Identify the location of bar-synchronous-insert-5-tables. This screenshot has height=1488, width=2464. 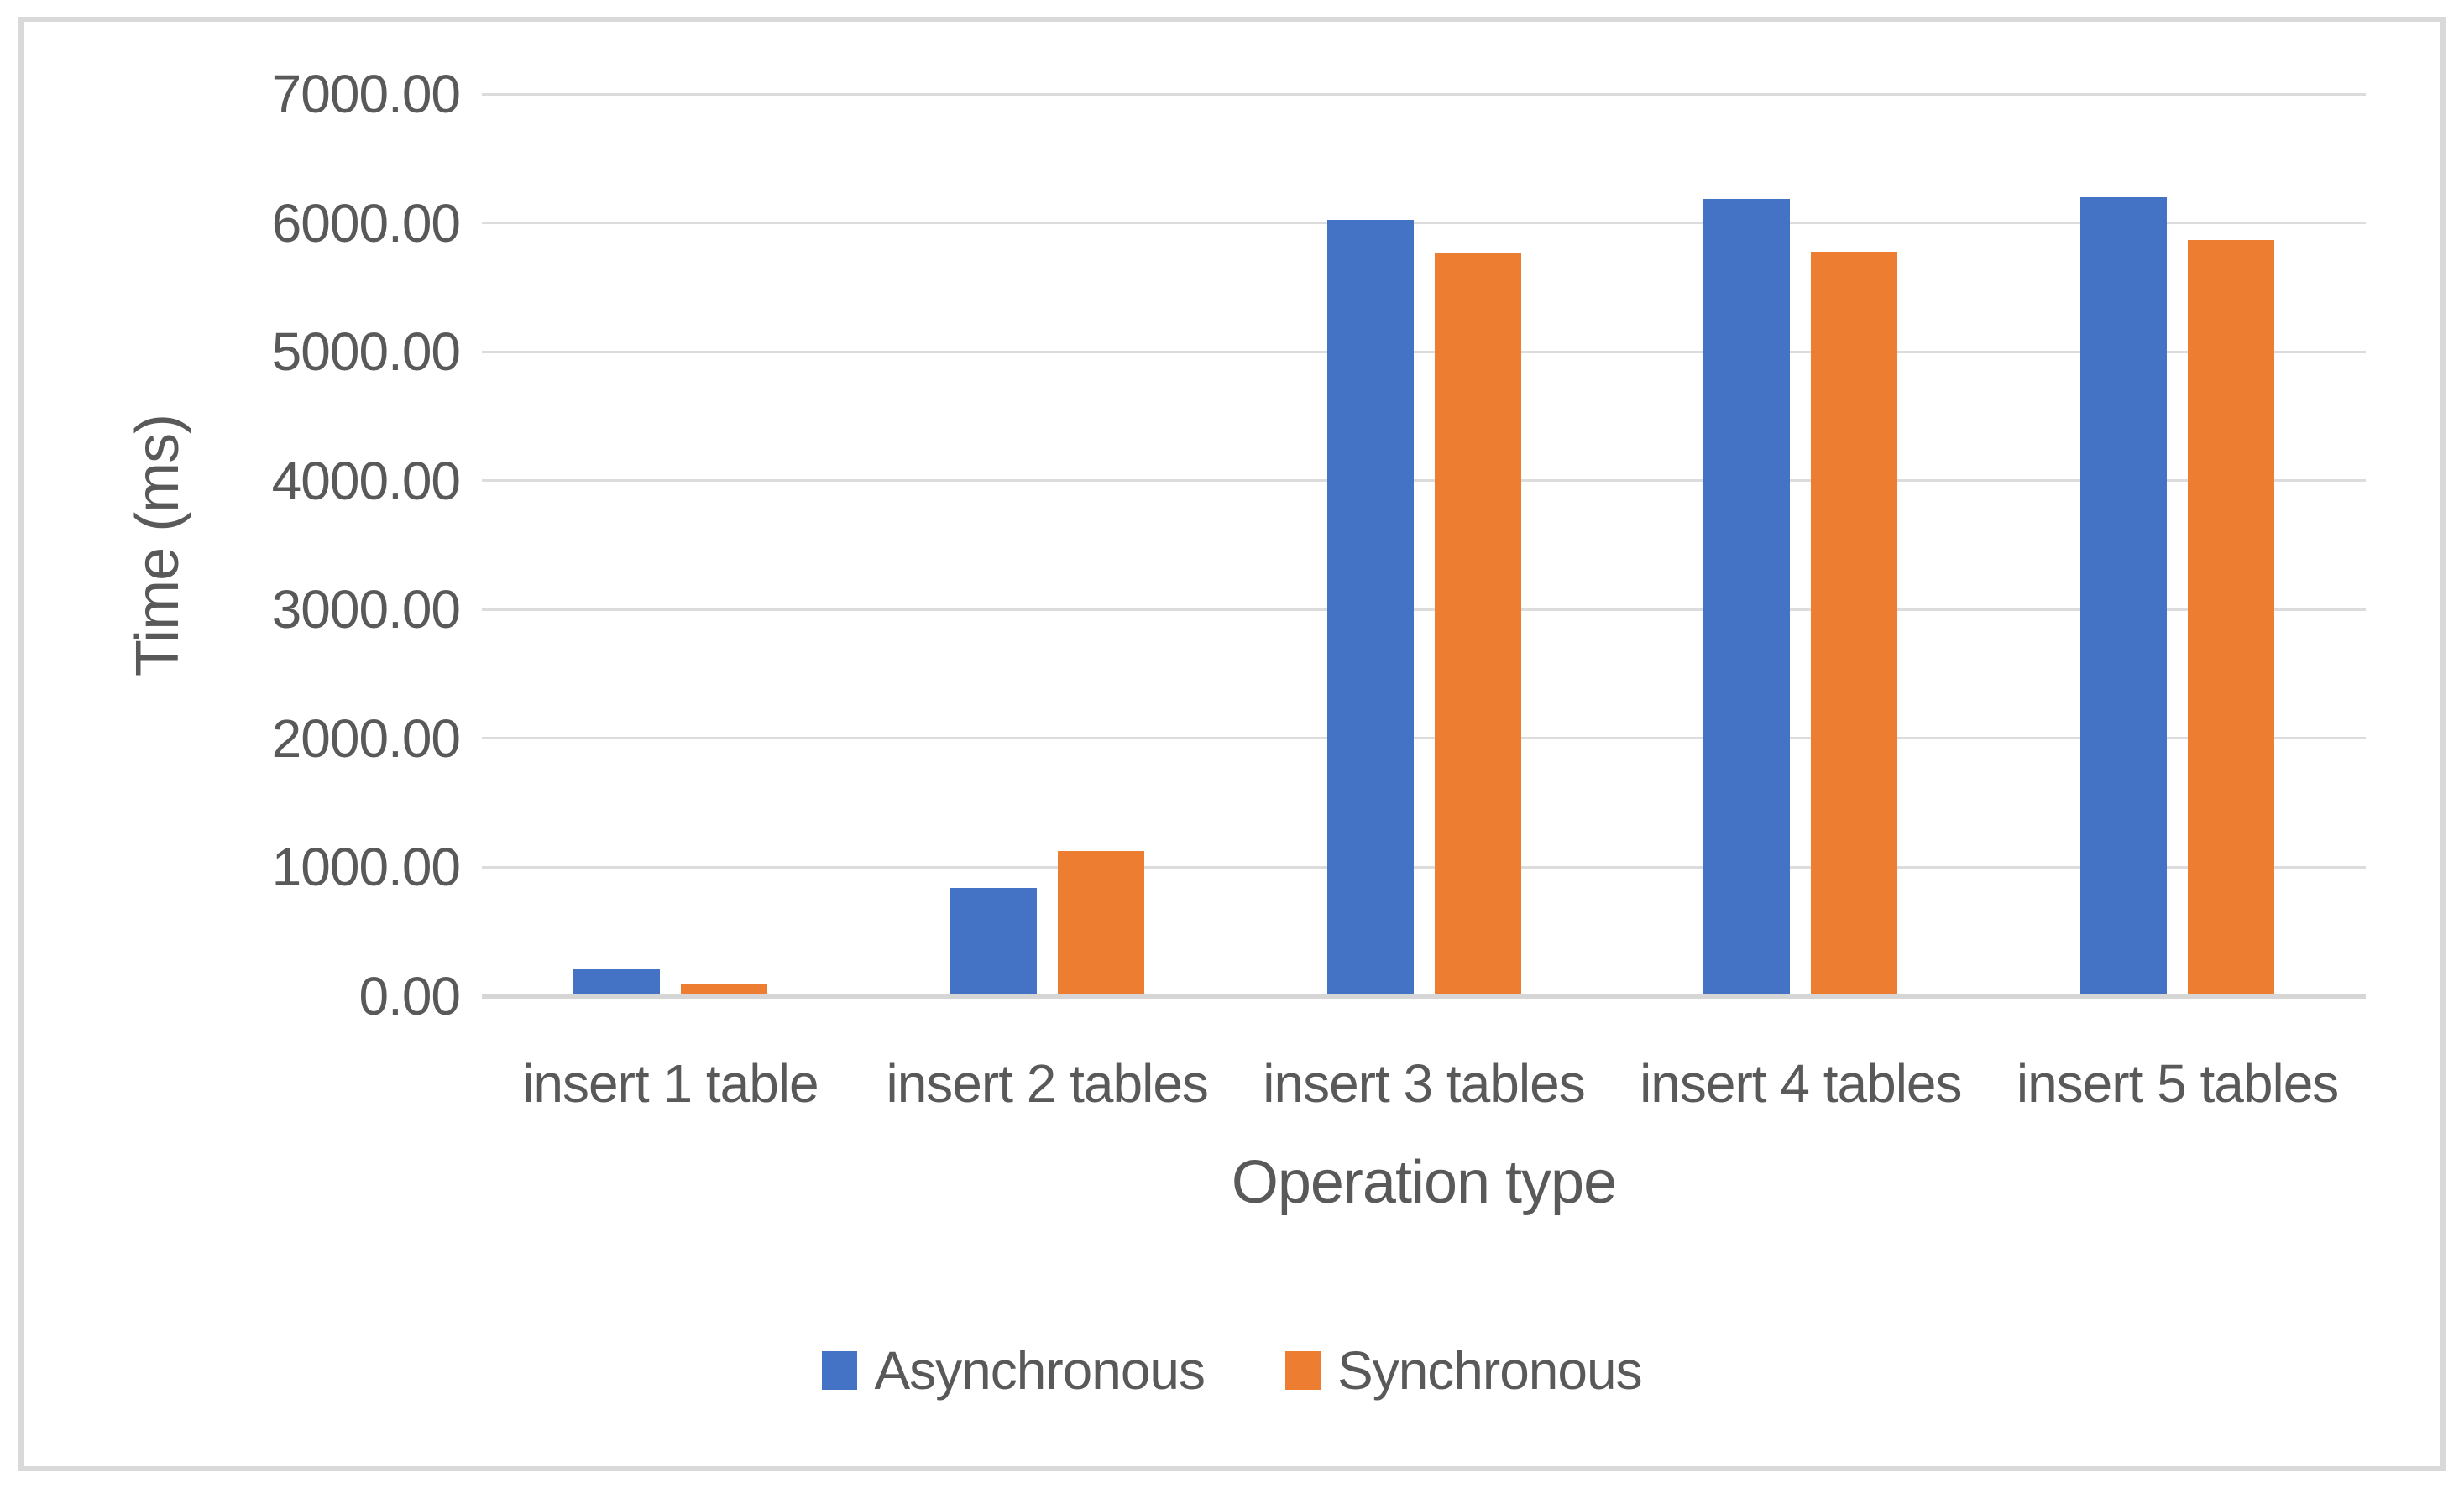
(2231, 618).